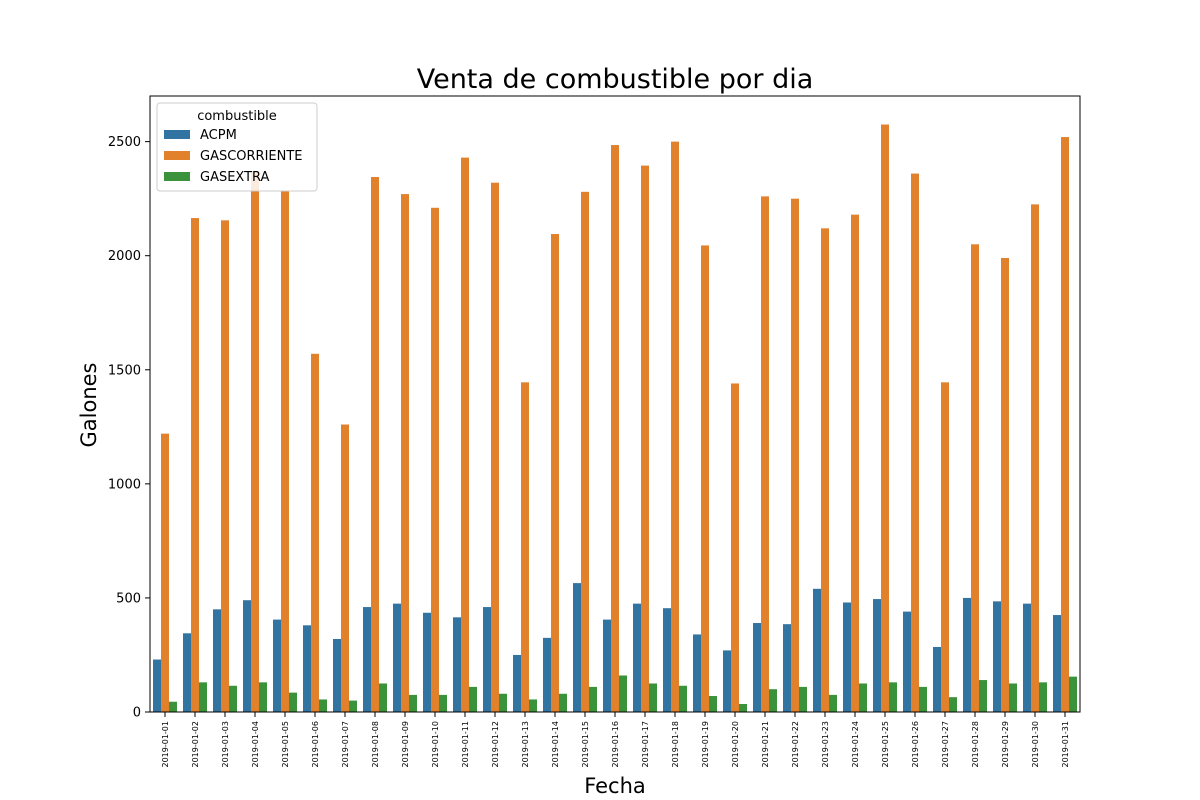  Describe the element at coordinates (615, 744) in the screenshot. I see `x-tick-label: 2019-01-16` at that location.